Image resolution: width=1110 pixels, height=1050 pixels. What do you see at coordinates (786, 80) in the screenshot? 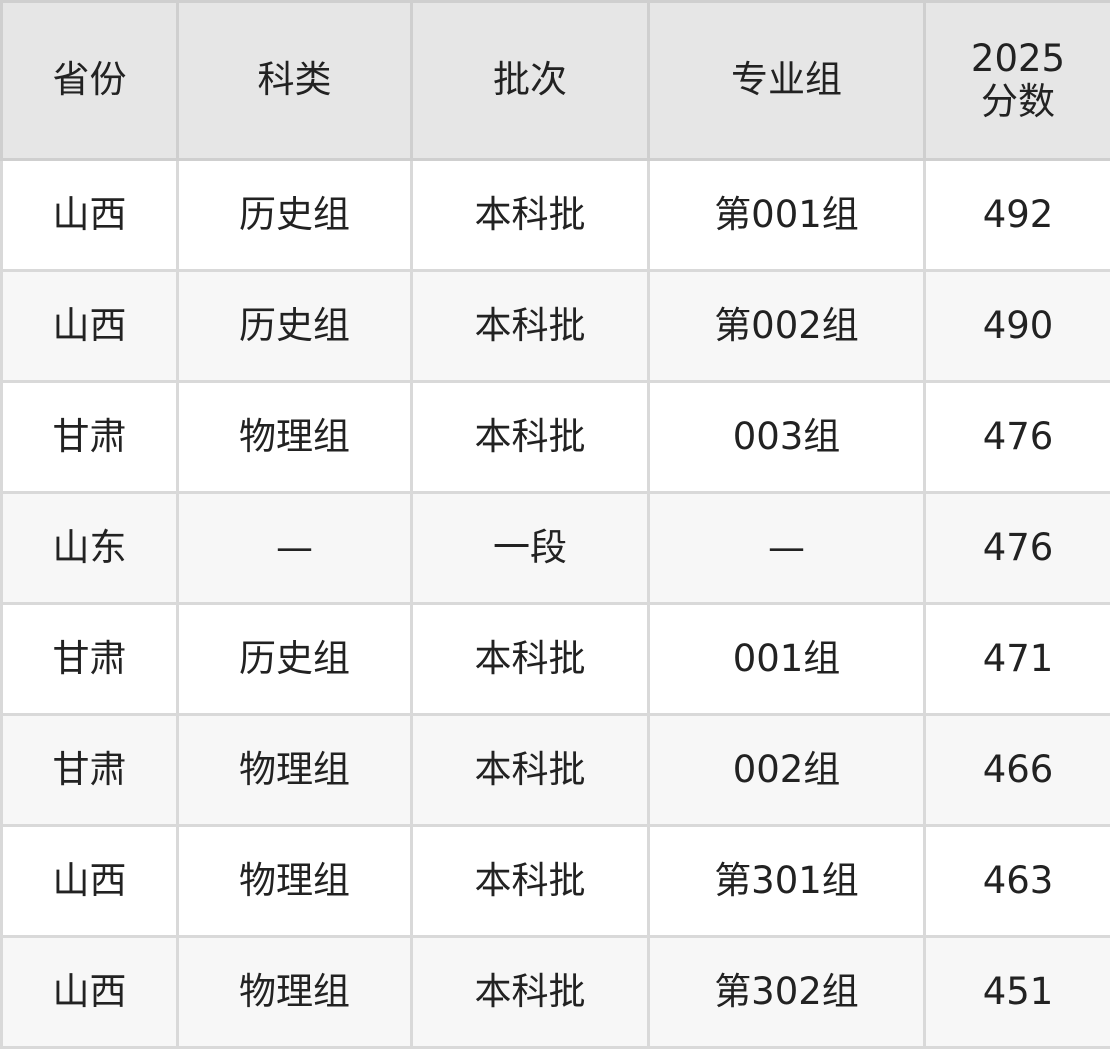
I see `header-major-group: 专业组` at bounding box center [786, 80].